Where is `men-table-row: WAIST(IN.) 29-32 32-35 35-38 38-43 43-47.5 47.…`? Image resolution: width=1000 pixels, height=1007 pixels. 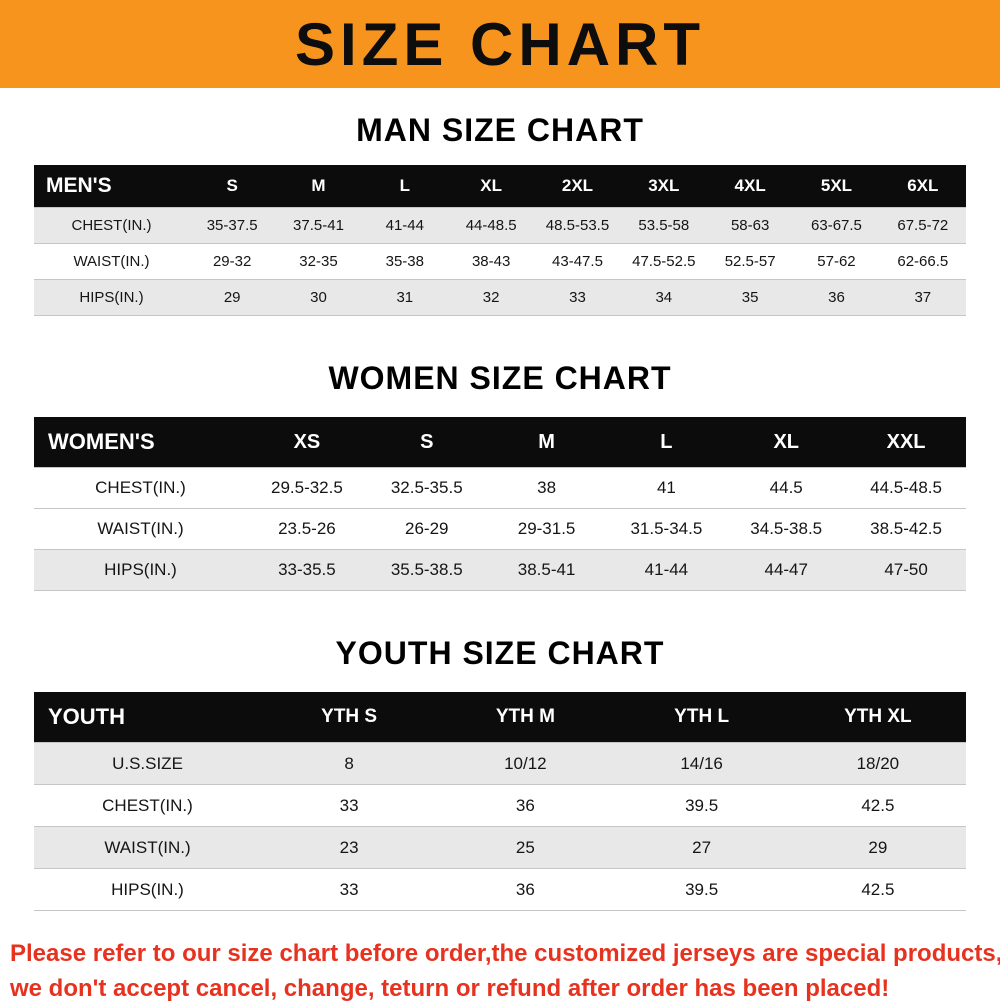
men-table-row: WAIST(IN.) 29-32 32-35 35-38 38-43 43-47.5 47.… is located at coordinates (500, 261).